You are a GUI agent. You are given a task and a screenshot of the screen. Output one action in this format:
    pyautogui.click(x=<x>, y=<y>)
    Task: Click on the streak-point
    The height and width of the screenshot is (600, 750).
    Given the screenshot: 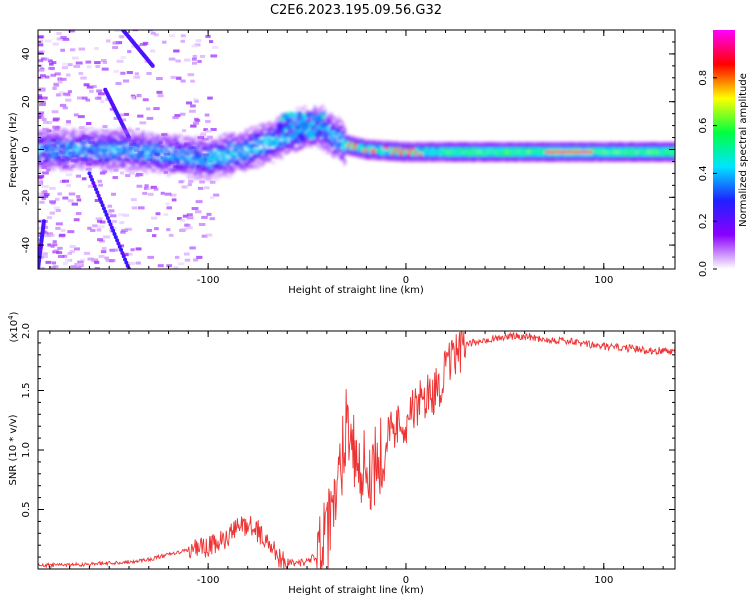 What is the action you would take?
    pyautogui.click(x=98, y=195)
    